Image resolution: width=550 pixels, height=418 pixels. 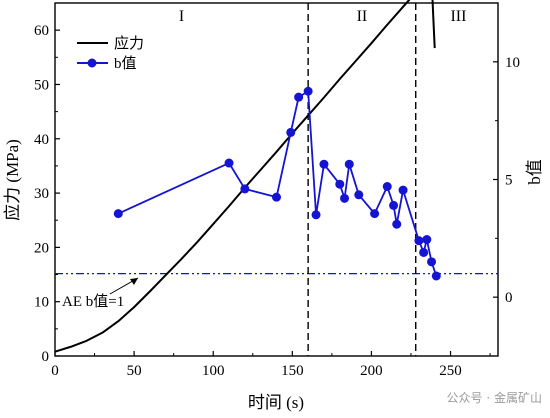 What do you see at coordinates (93, 301) in the screenshot?
I see `threshold-label: AE b值=1` at bounding box center [93, 301].